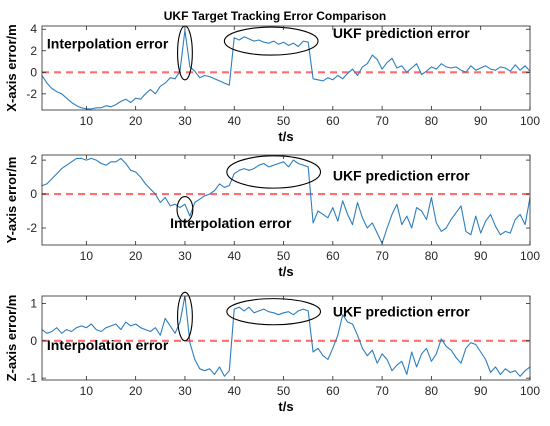  Describe the element at coordinates (31, 378) in the screenshot. I see `y-tick-label: -1` at that location.